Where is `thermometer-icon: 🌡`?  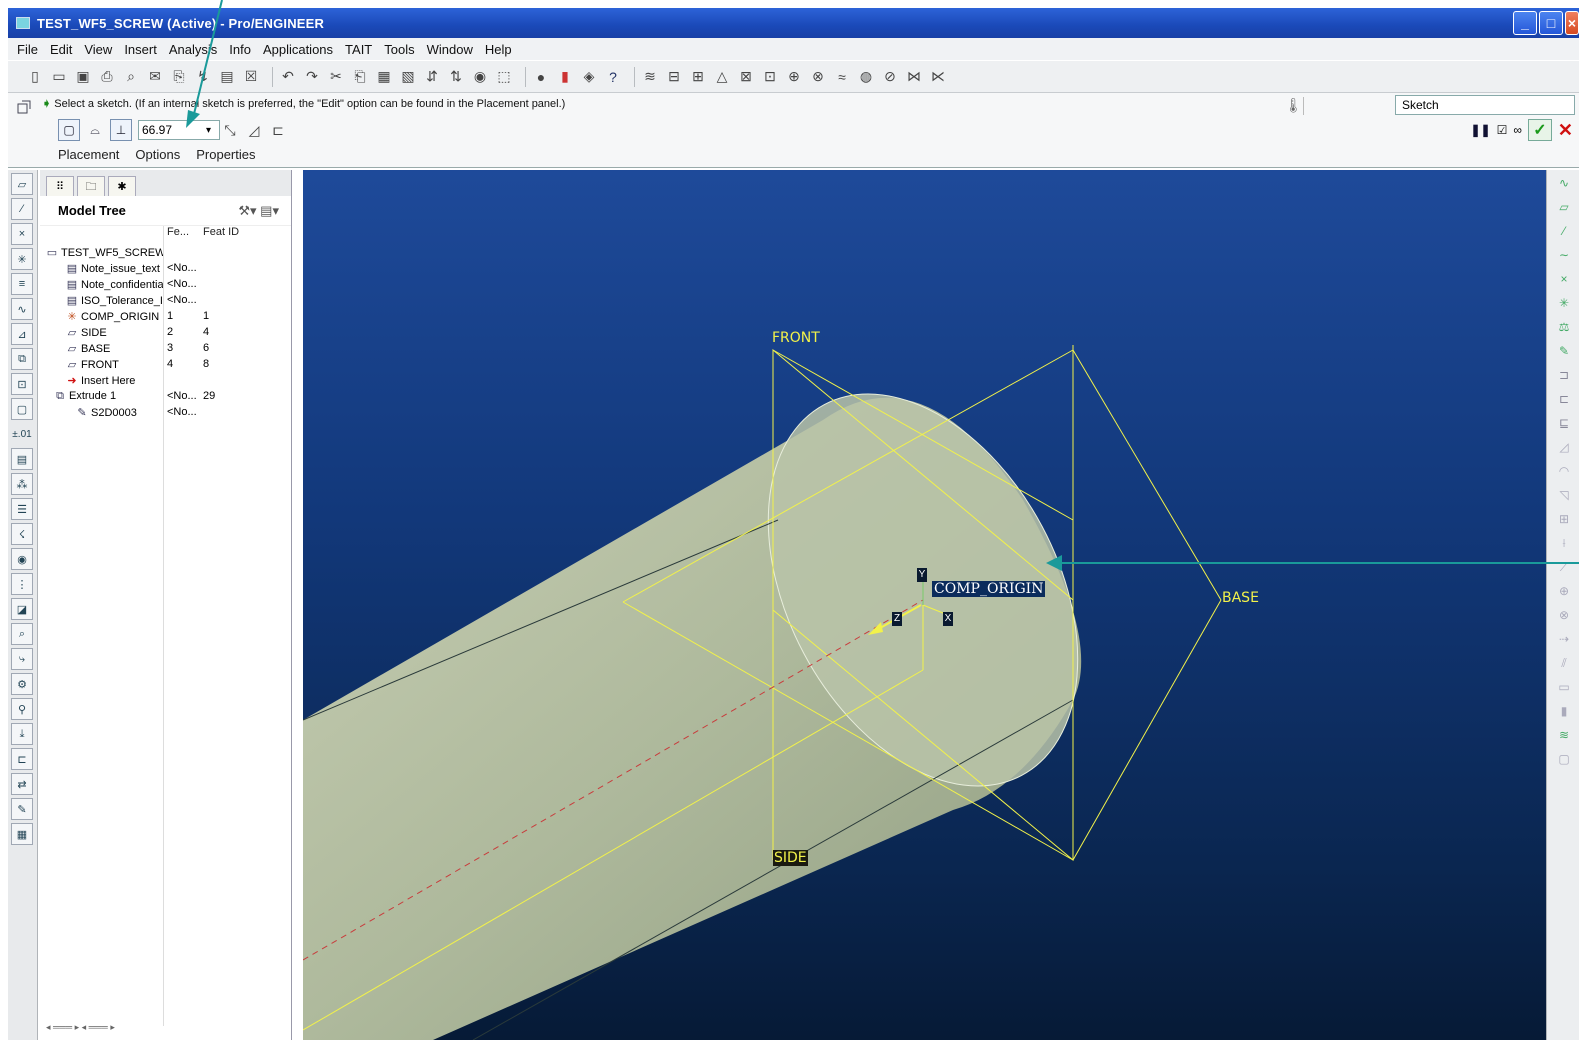
thermometer-icon: 🌡 is located at coordinates (1294, 106).